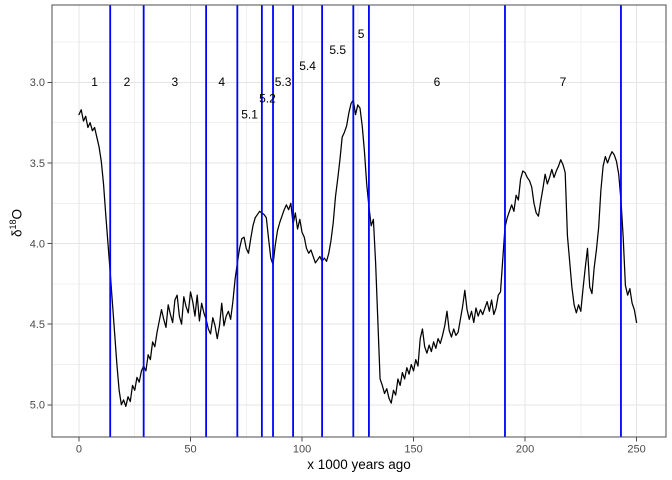 Image resolution: width=672 pixels, height=480 pixels. What do you see at coordinates (249, 114) in the screenshot?
I see `stage-label-5-1: 5.1` at bounding box center [249, 114].